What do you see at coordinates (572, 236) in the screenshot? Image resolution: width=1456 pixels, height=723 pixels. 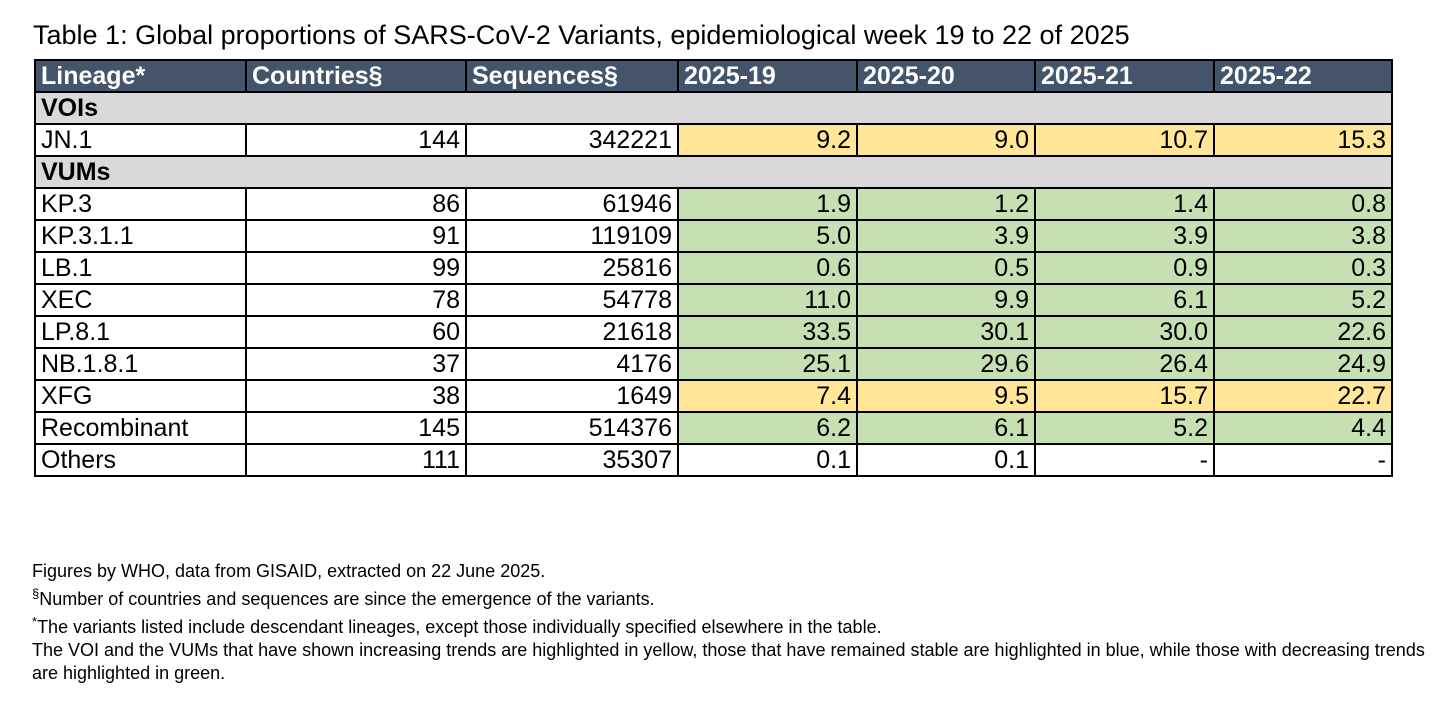 I see `cell-sequences: 119109` at bounding box center [572, 236].